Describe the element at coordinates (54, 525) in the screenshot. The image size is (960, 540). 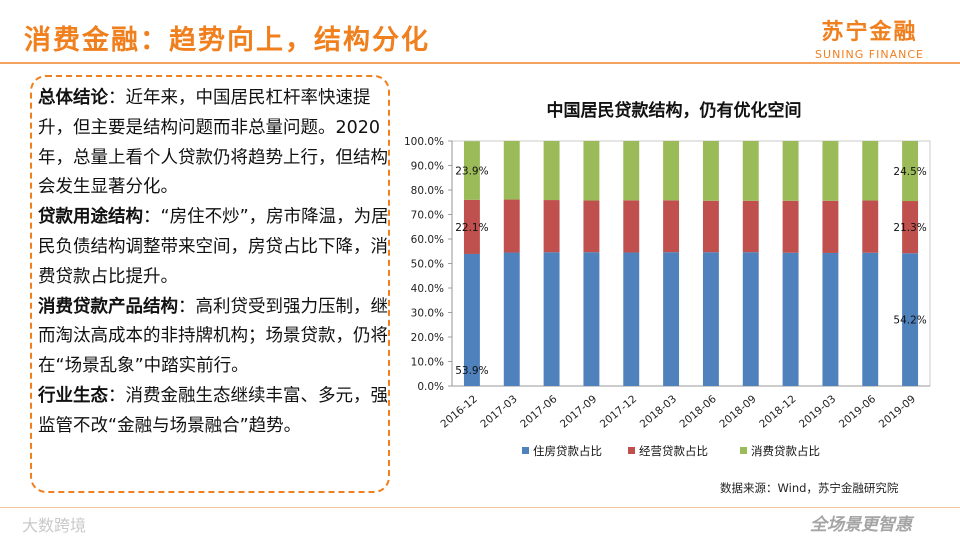
I see `footer-watermark: 大数跨境` at that location.